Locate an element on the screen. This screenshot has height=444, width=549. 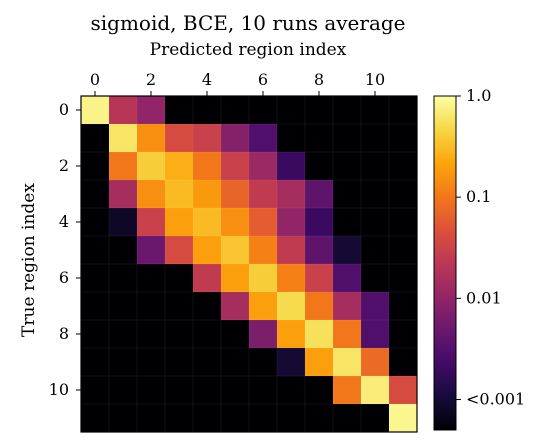
y-tick-label: 6 is located at coordinates (64, 277).